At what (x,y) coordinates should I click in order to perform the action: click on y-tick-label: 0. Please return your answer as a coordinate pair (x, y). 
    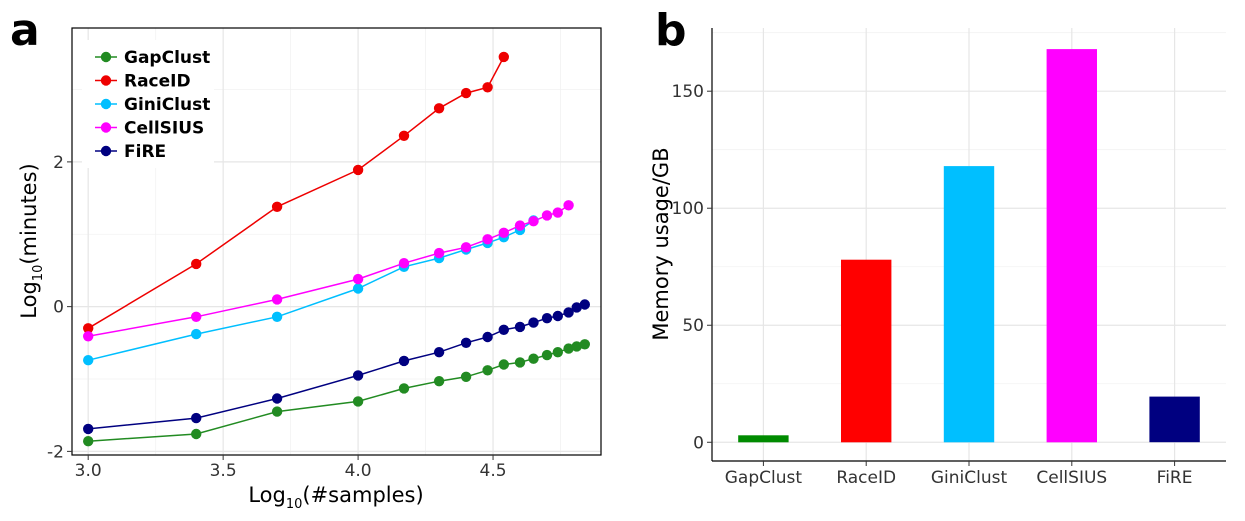
    Looking at the image, I should click on (698, 443).